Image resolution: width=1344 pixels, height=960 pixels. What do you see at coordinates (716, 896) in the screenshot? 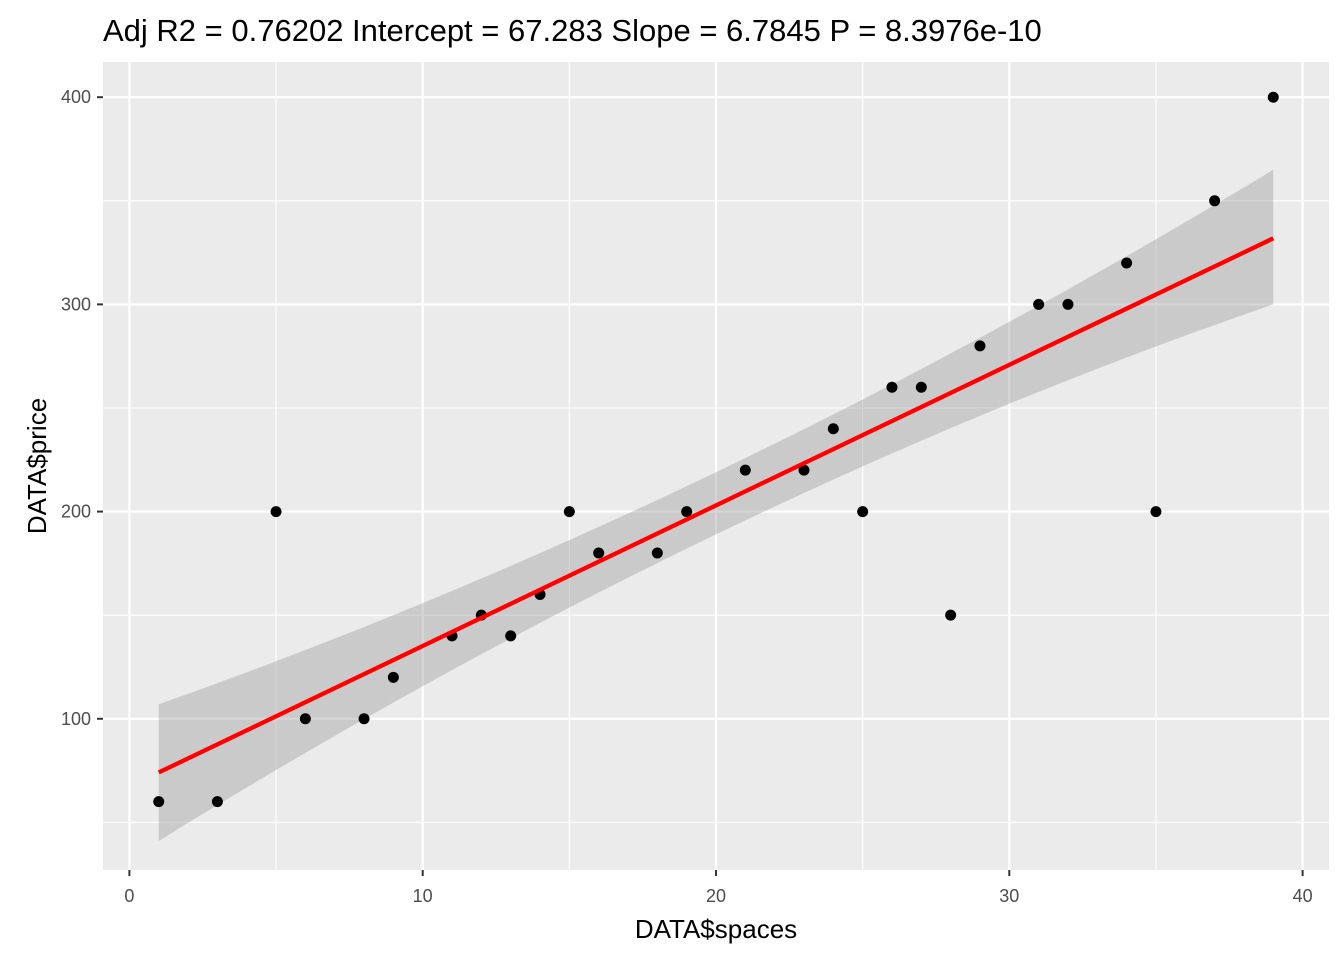
I see `x-tick-label: 20` at bounding box center [716, 896].